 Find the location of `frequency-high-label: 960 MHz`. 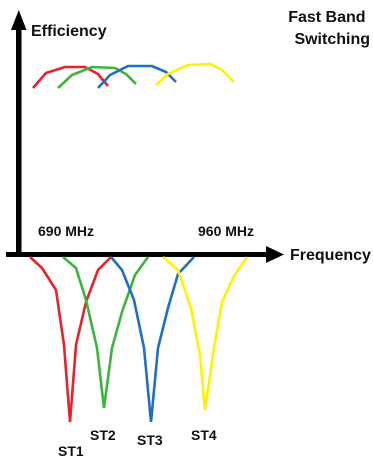

frequency-high-label: 960 MHz is located at coordinates (226, 231).